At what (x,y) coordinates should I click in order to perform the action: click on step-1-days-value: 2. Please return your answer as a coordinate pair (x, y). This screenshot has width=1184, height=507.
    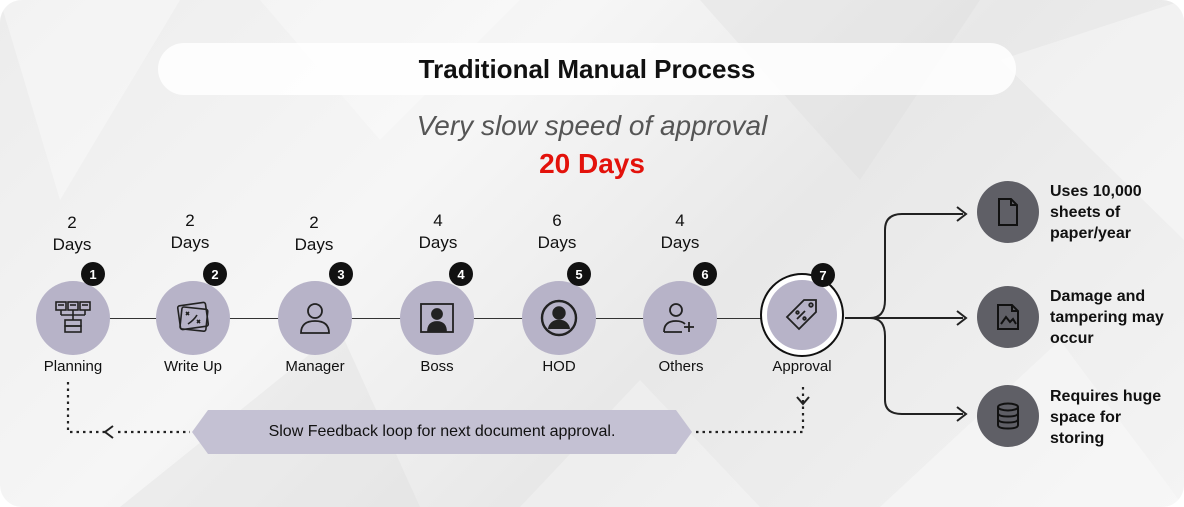
    Looking at the image, I should click on (72, 222).